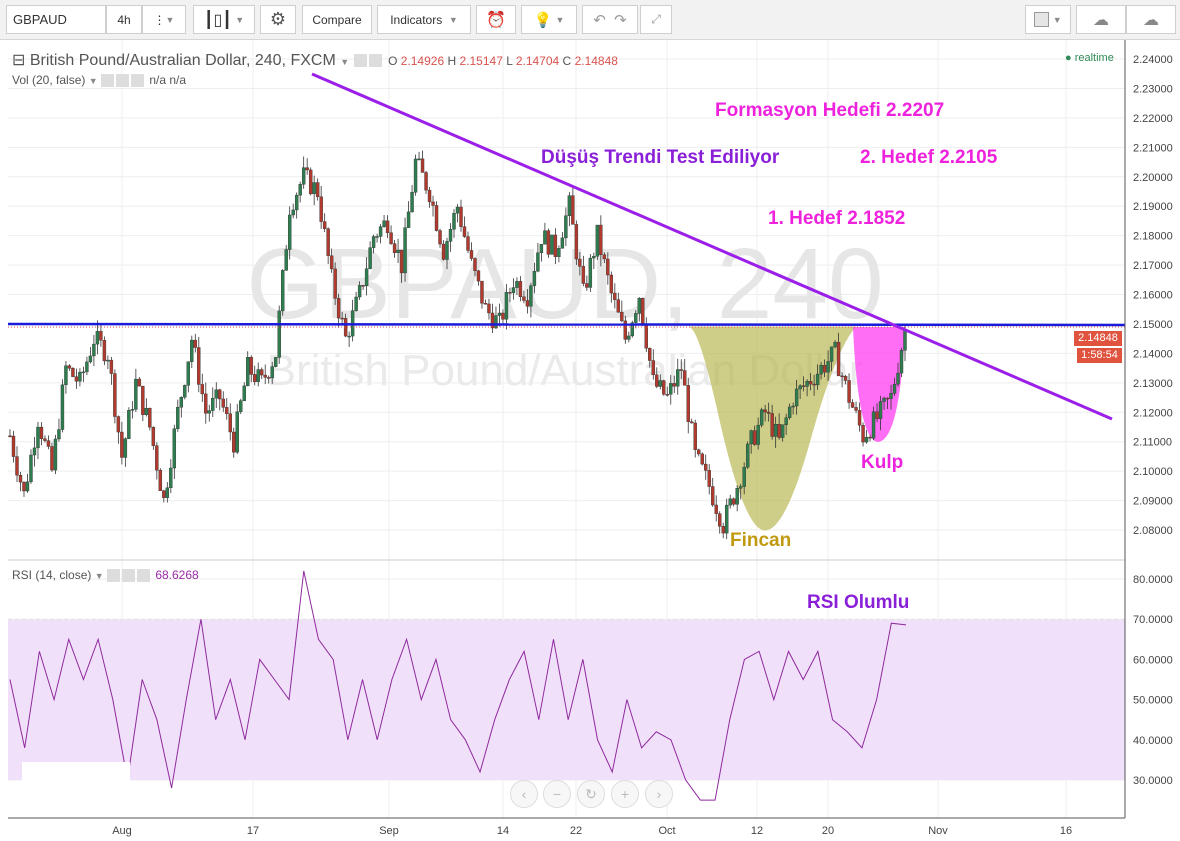 The height and width of the screenshot is (841, 1180). Describe the element at coordinates (164, 19) in the screenshot. I see `interval-dropdown: ⋮ ▼` at that location.